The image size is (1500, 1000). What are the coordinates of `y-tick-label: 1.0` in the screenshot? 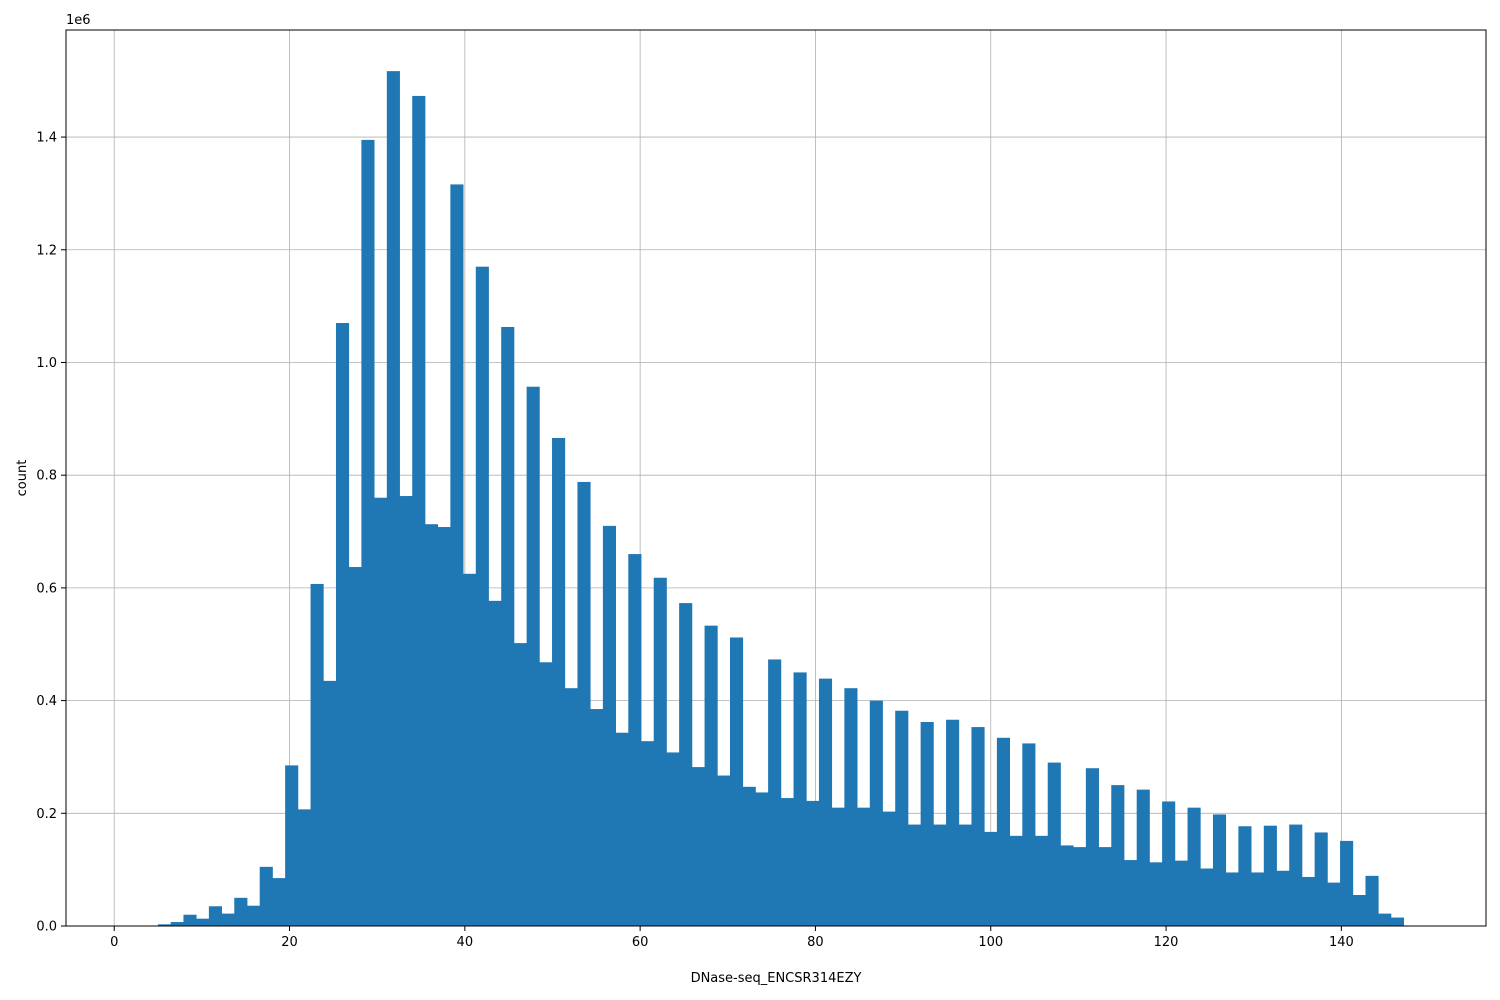 It's located at (46, 363).